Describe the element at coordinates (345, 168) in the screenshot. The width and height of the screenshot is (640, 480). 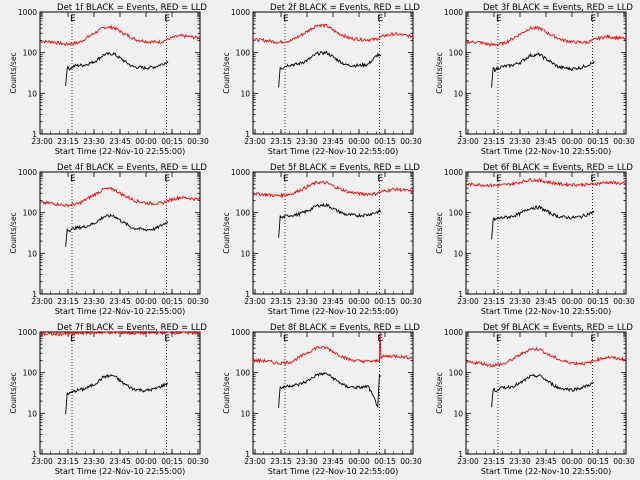
I see `chart-title: Det 5f BLACK = Events, RED = LLD` at that location.